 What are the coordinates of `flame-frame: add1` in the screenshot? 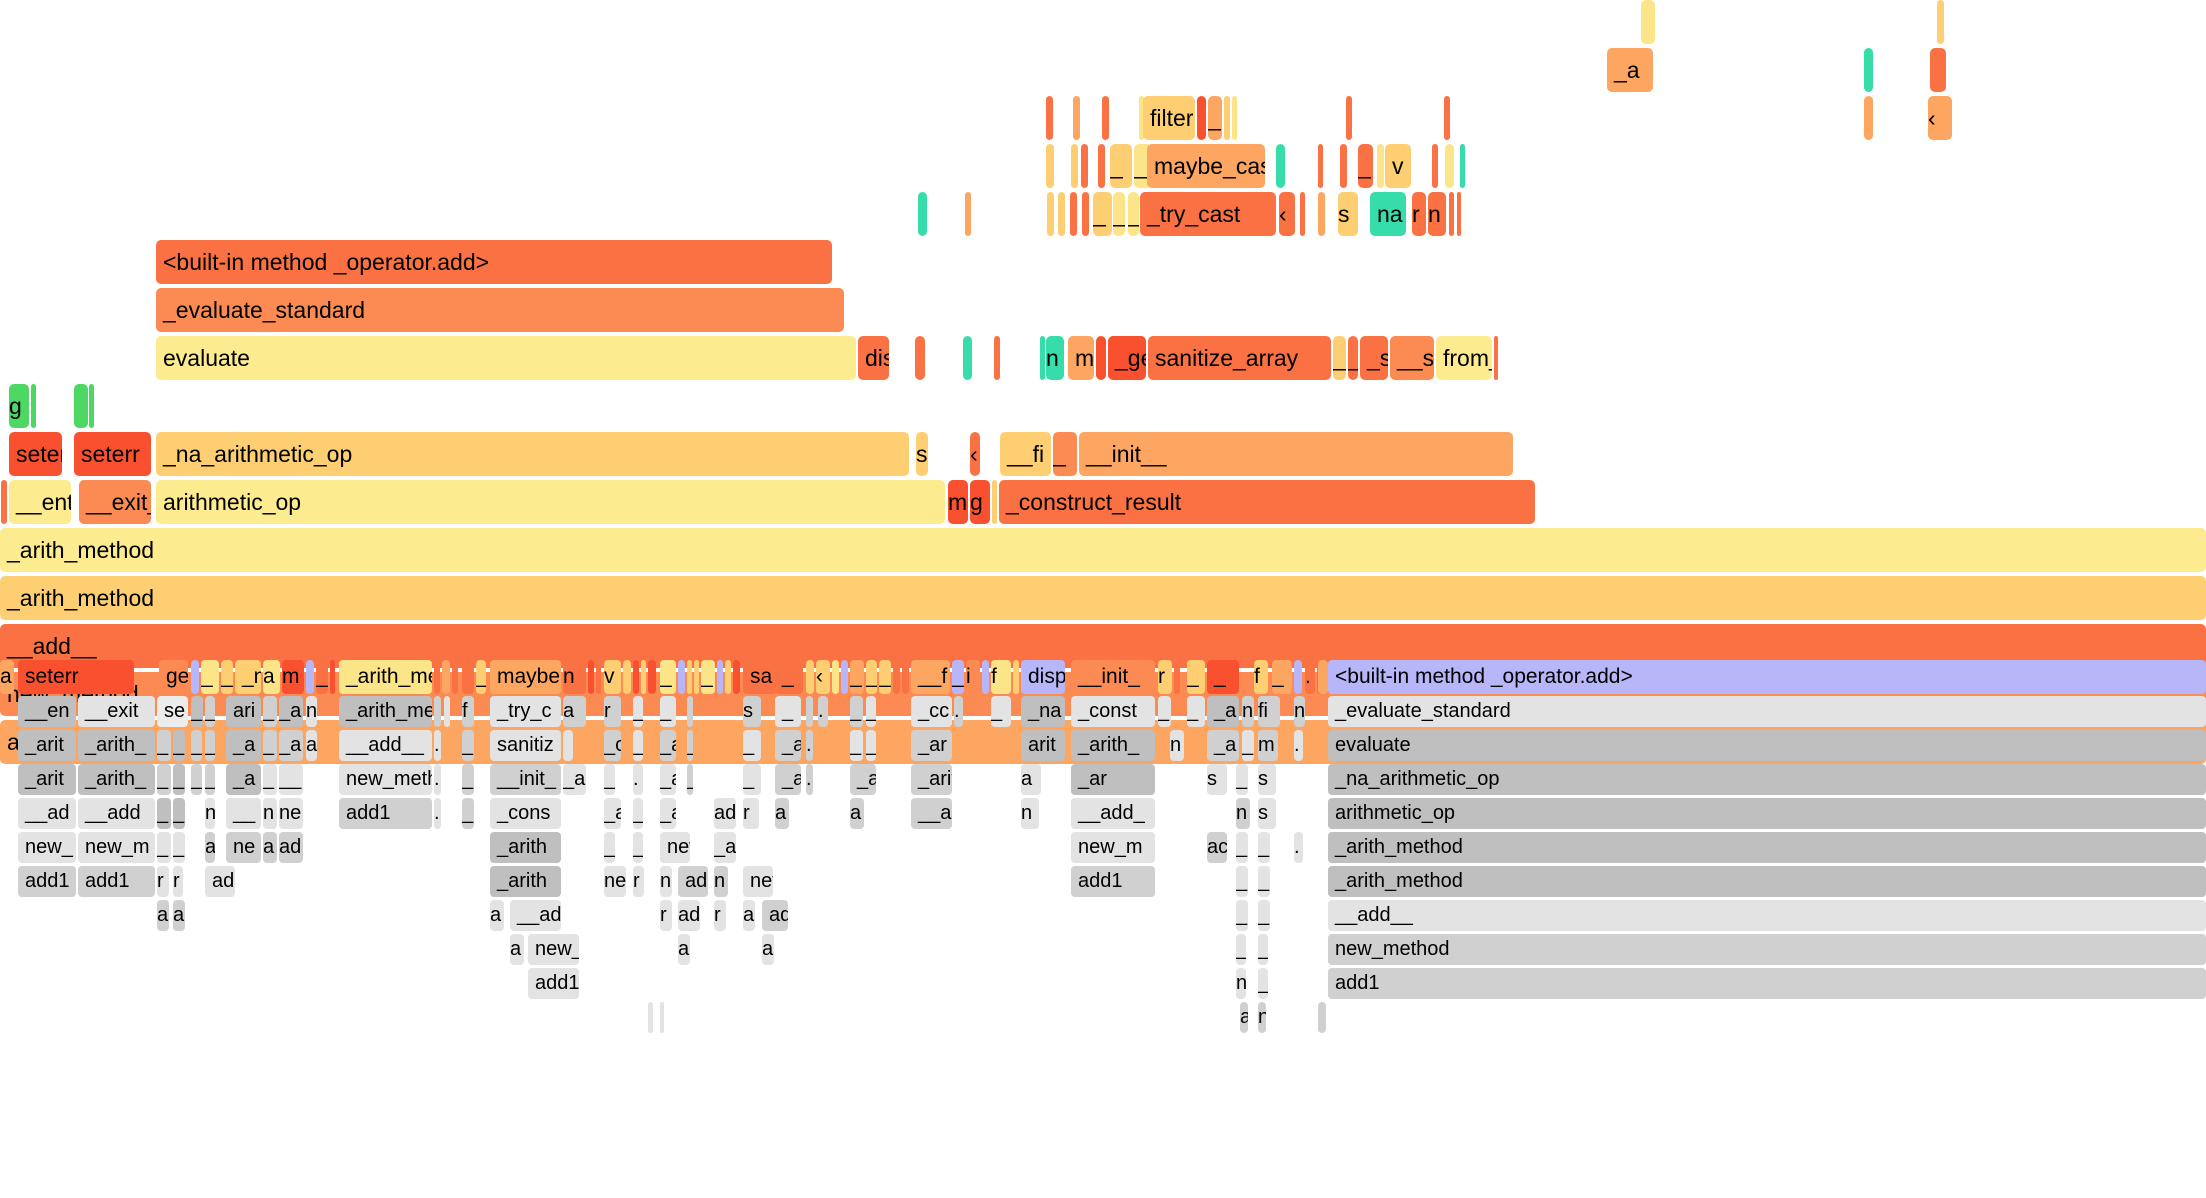 It's located at (1113, 881).